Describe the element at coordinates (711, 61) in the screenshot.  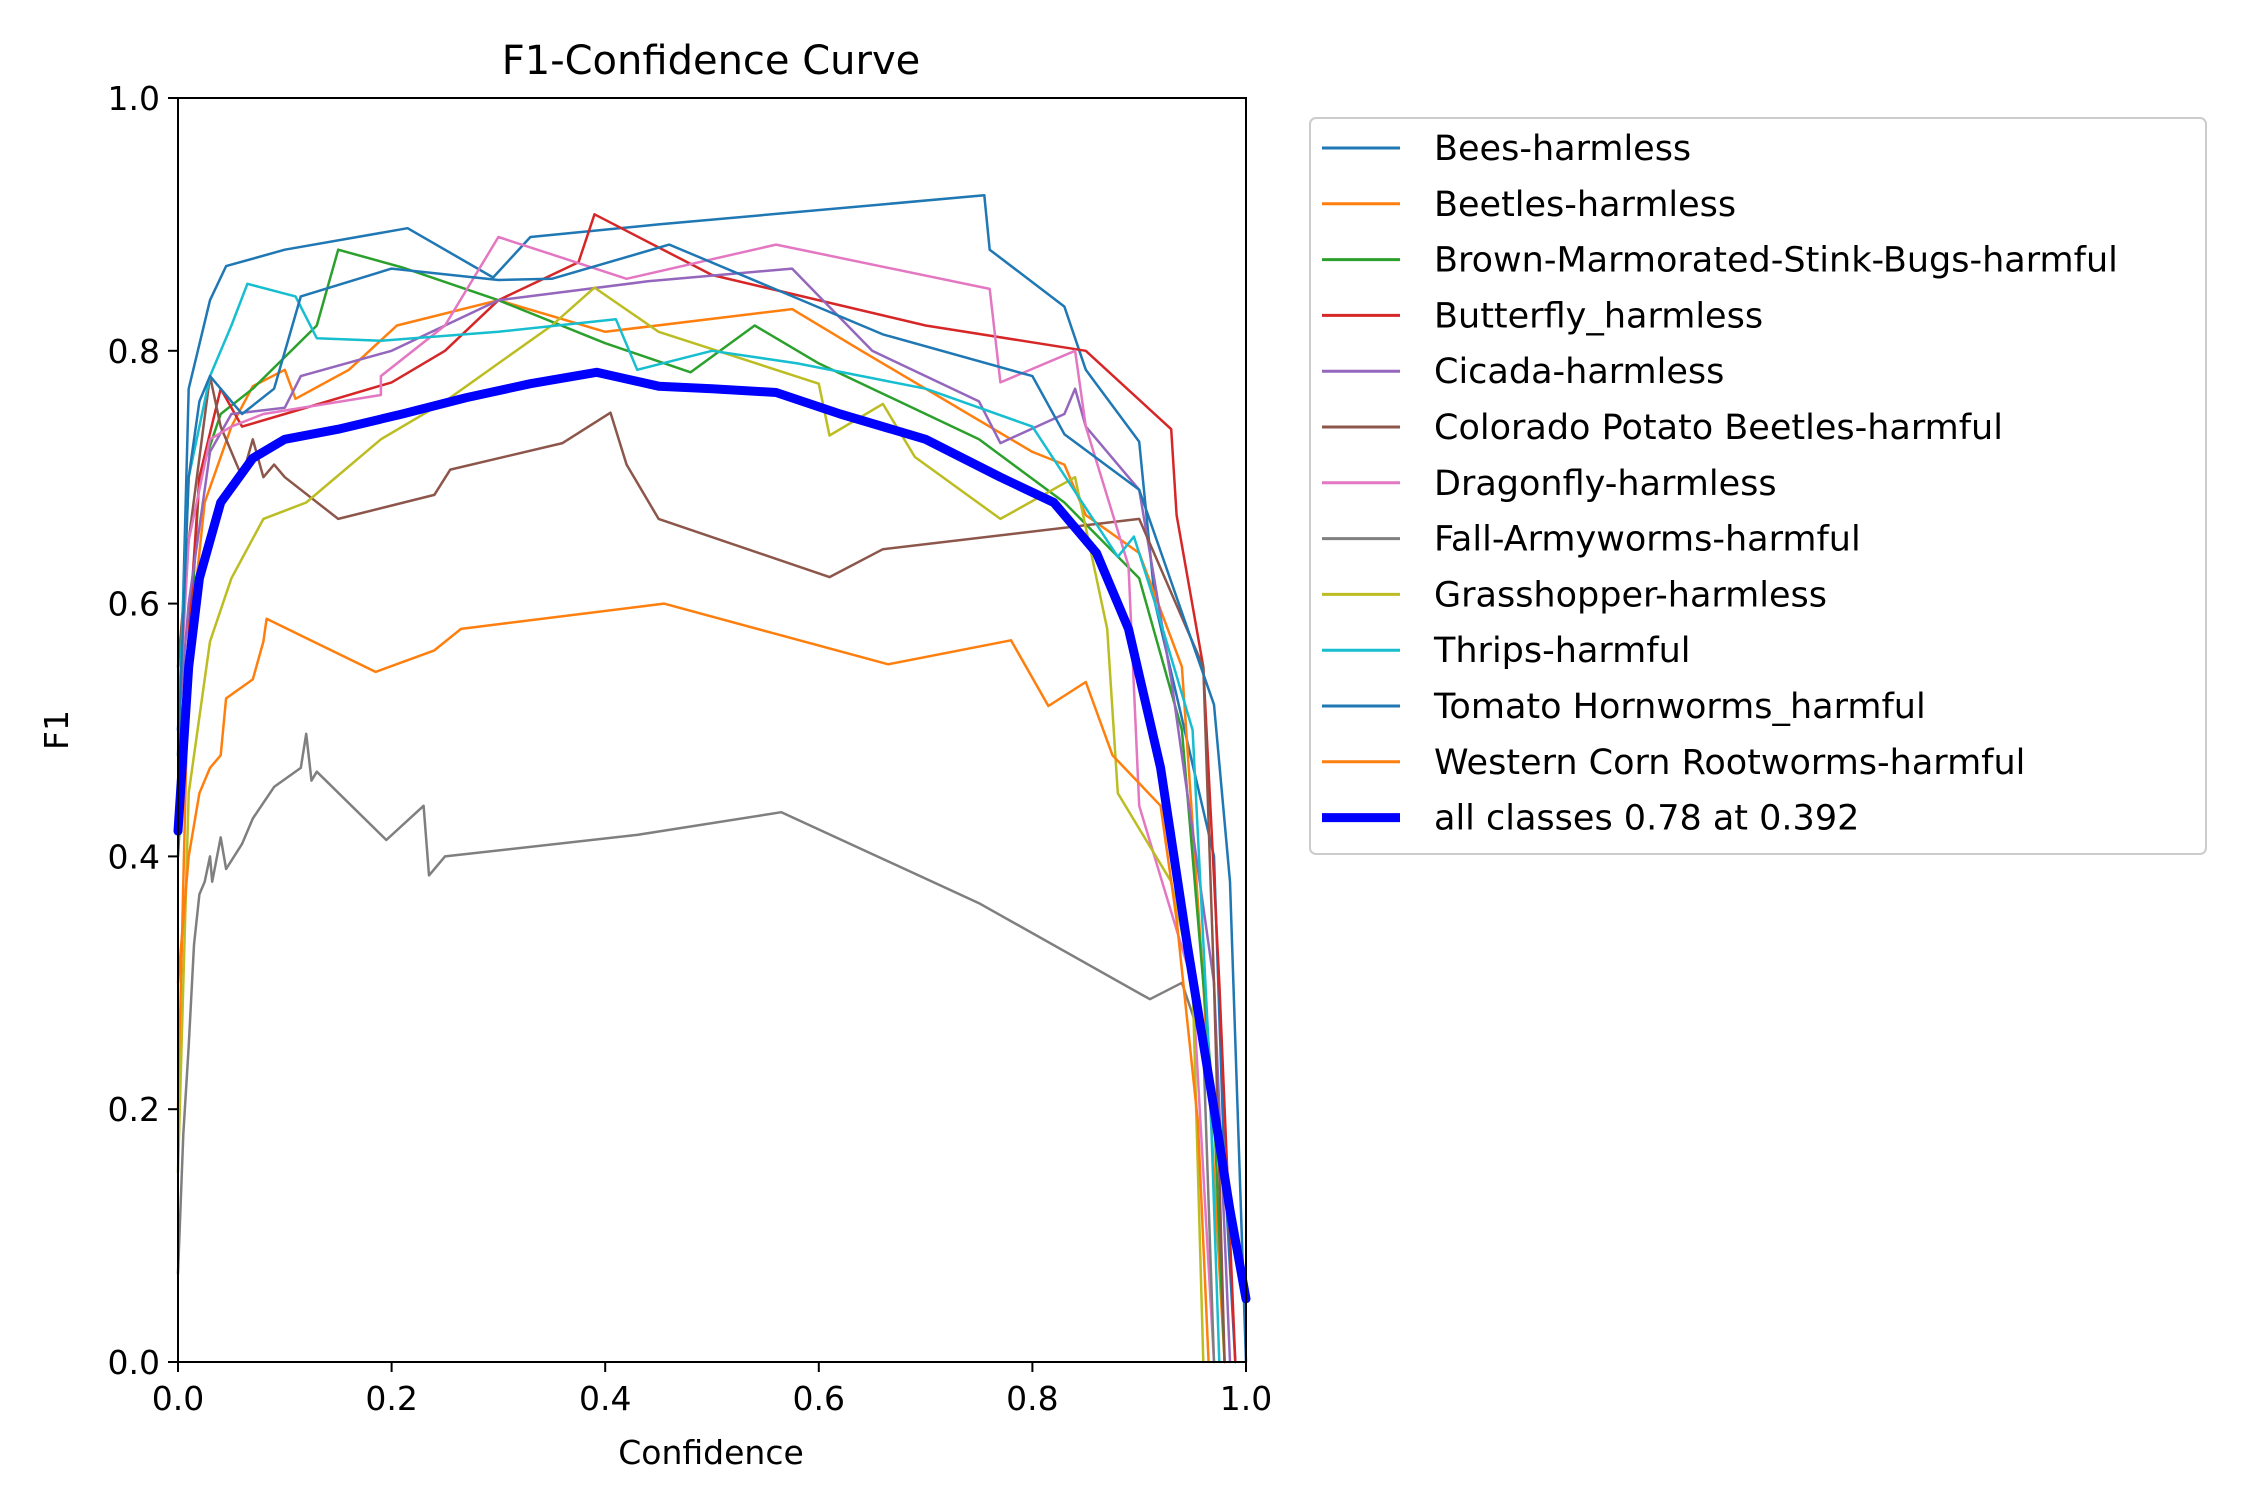
I see `chart-title: F1-Confidence Curve` at that location.